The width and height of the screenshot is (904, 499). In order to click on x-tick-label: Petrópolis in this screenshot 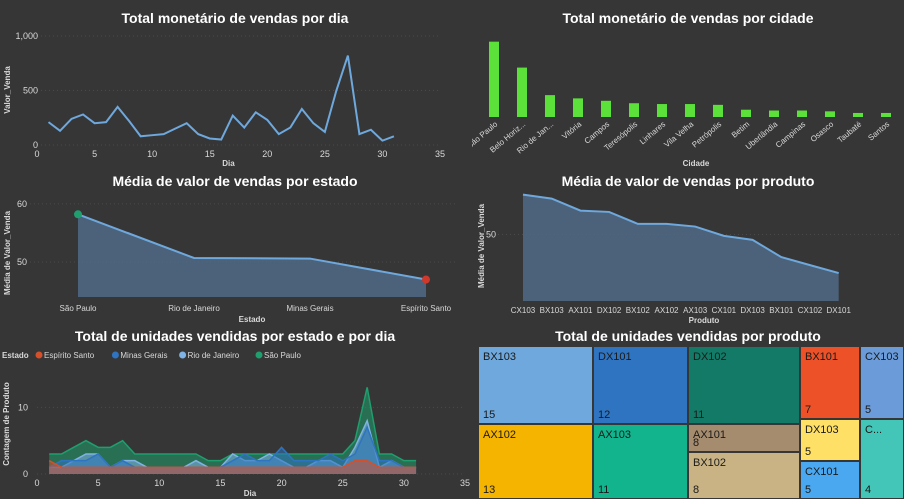, I will do `click(706, 135)`.